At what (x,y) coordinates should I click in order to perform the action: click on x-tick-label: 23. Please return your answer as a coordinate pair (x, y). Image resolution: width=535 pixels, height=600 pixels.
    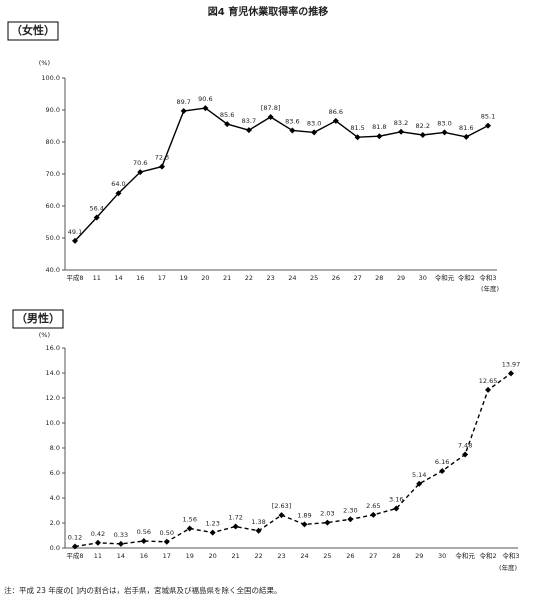
    Looking at the image, I should click on (281, 556).